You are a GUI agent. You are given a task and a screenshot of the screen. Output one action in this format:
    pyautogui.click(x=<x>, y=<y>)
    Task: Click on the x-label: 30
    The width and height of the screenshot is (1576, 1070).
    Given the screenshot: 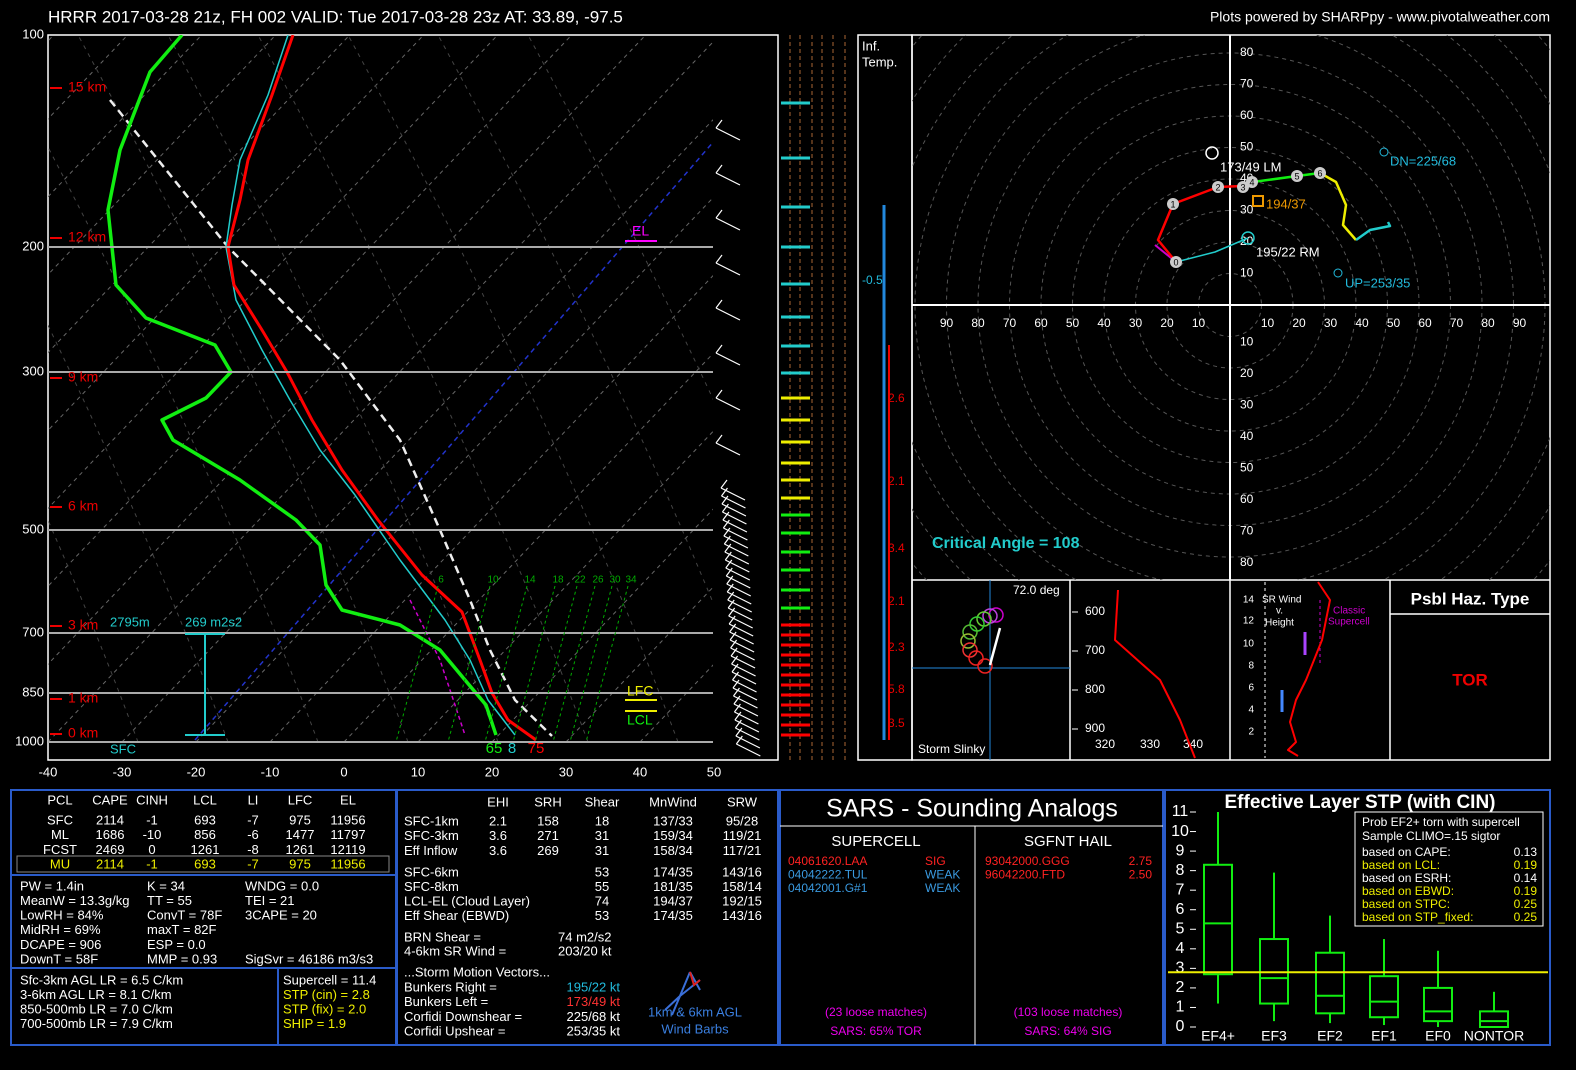 What is the action you would take?
    pyautogui.click(x=1331, y=323)
    